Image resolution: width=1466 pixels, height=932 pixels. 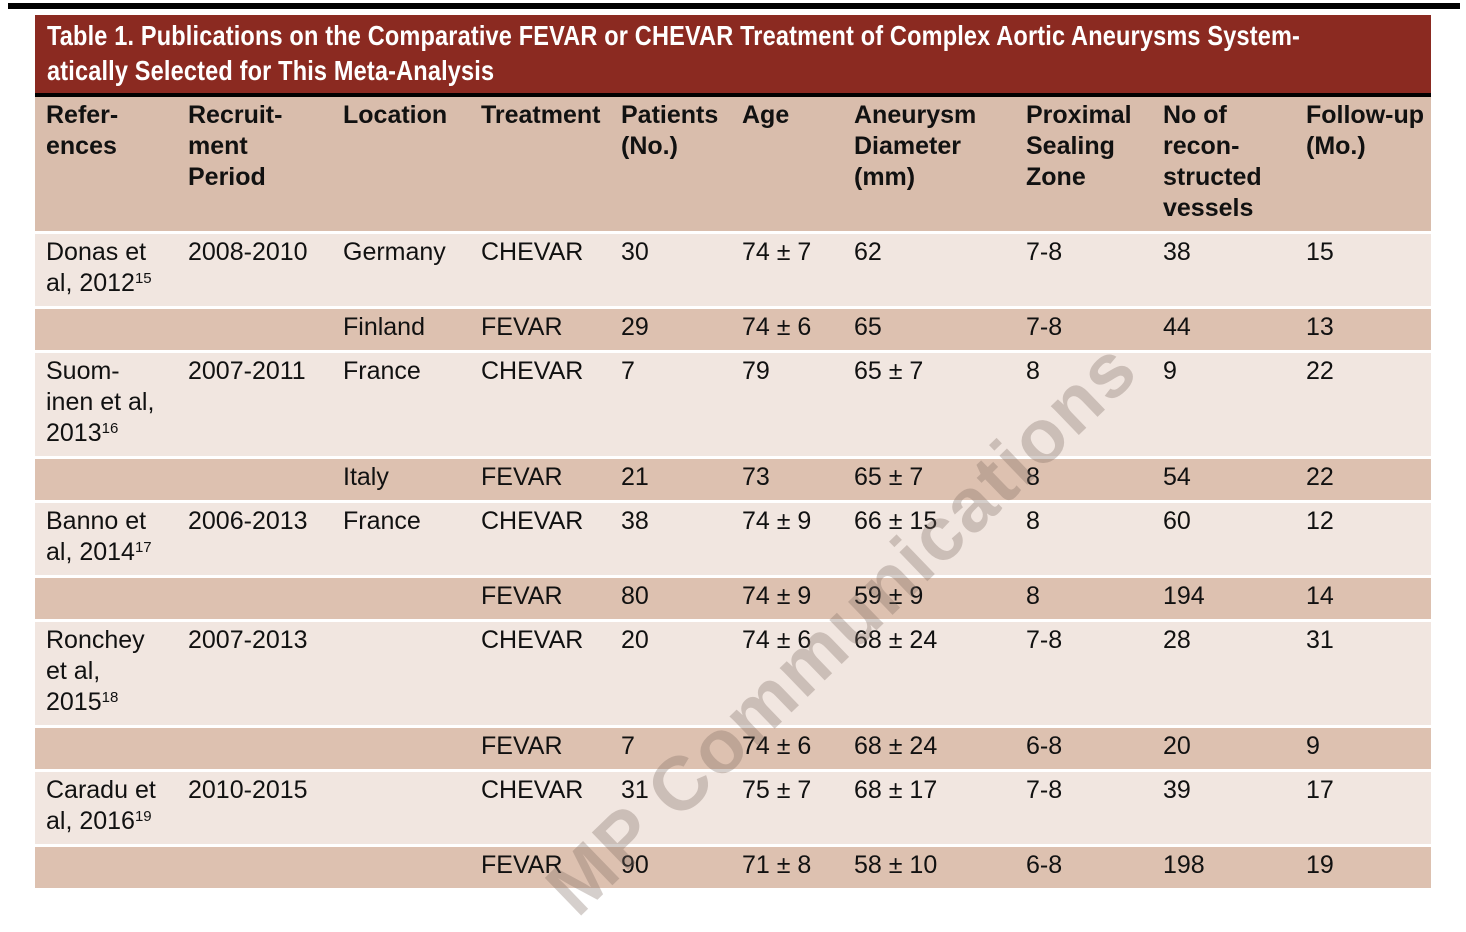 I want to click on cell-ref: Donas et al, 201215, so click(x=106, y=271).